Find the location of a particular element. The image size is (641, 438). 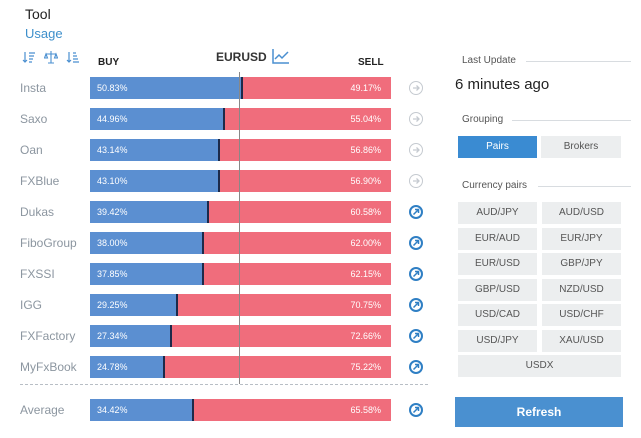

broker-row: FXFactory 27.34% 72.66% is located at coordinates (220, 335).